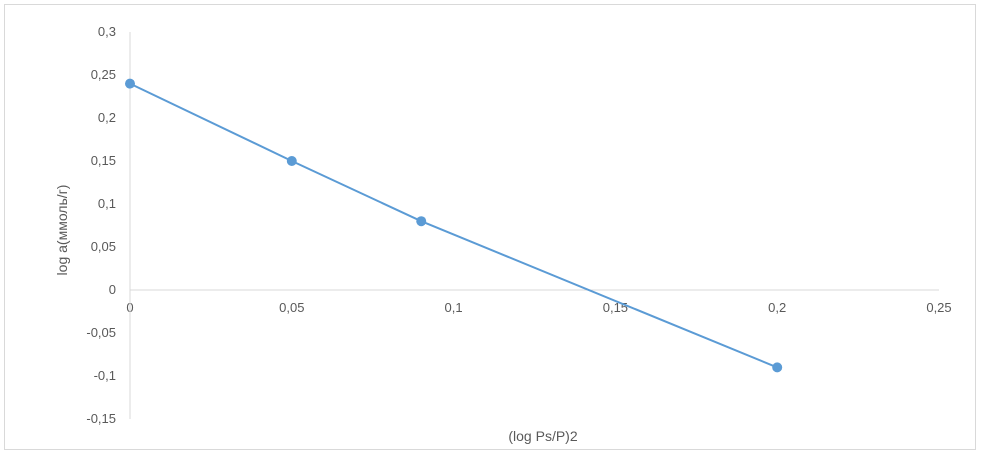 The height and width of the screenshot is (456, 981). I want to click on y-tick-label: 0,1, so click(107, 203).